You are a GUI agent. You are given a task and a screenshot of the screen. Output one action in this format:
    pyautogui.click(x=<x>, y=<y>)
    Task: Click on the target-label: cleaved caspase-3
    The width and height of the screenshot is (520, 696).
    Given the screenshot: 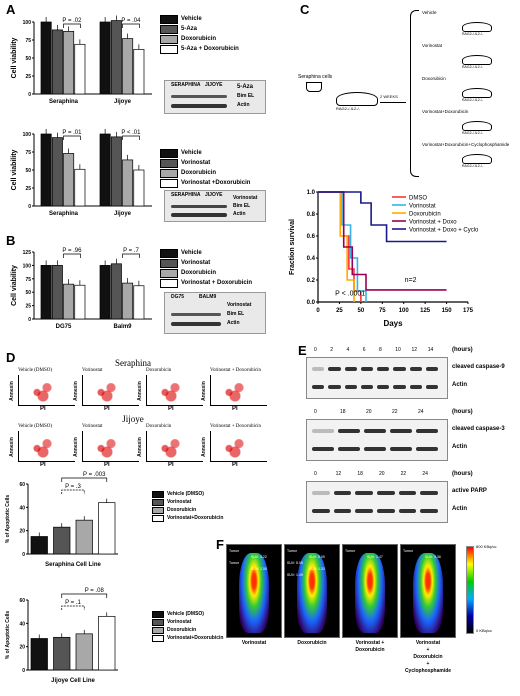 What is the action you would take?
    pyautogui.click(x=478, y=429)
    